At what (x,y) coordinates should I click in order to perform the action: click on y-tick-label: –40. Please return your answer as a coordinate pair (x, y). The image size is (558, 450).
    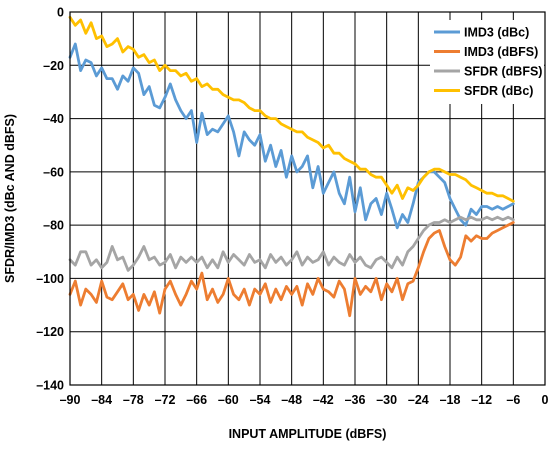
    Looking at the image, I should click on (53, 119).